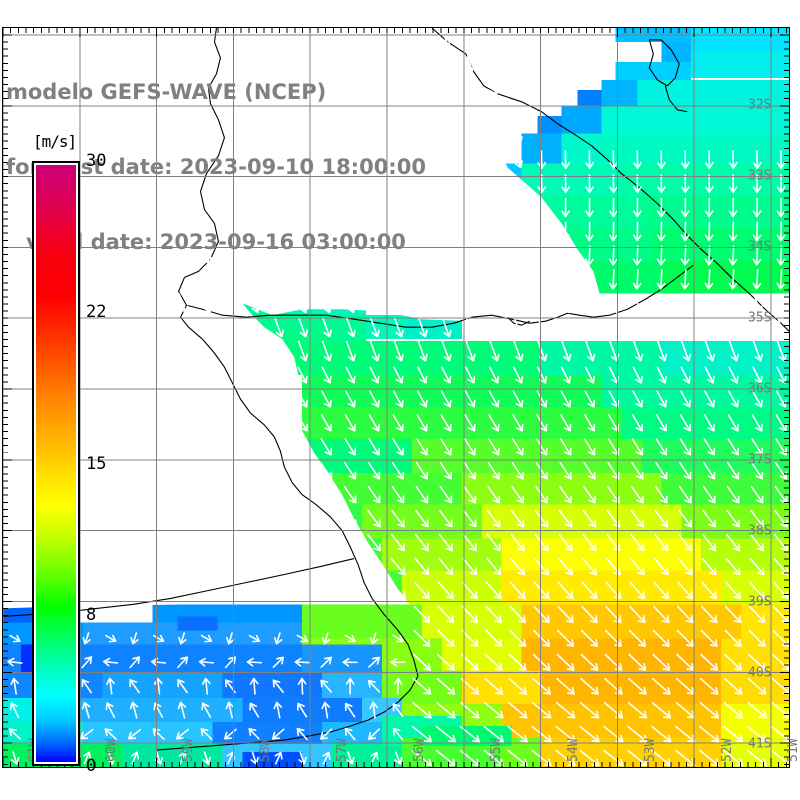 The image size is (800, 800). I want to click on colorbar-gradient, so click(56, 463).